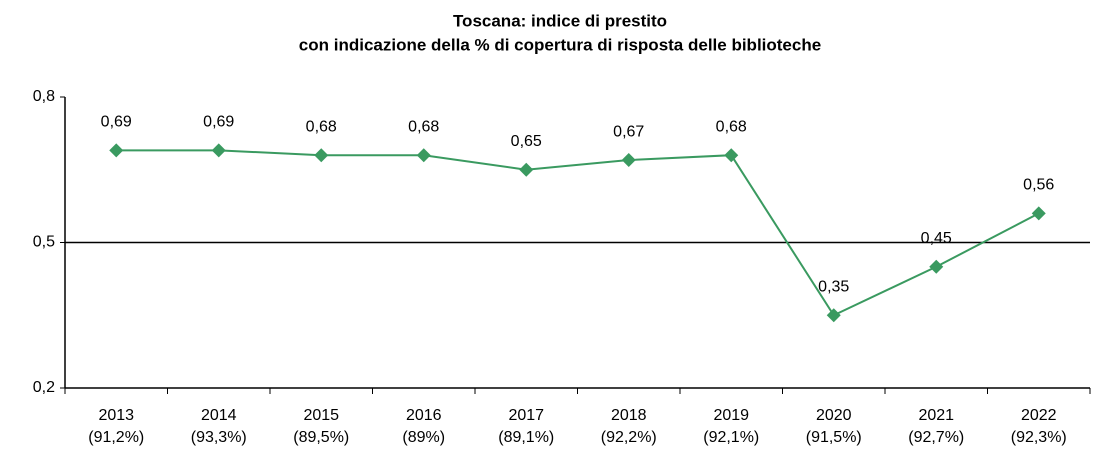 The image size is (1105, 453). What do you see at coordinates (526, 141) in the screenshot?
I see `data-label: 0,65` at bounding box center [526, 141].